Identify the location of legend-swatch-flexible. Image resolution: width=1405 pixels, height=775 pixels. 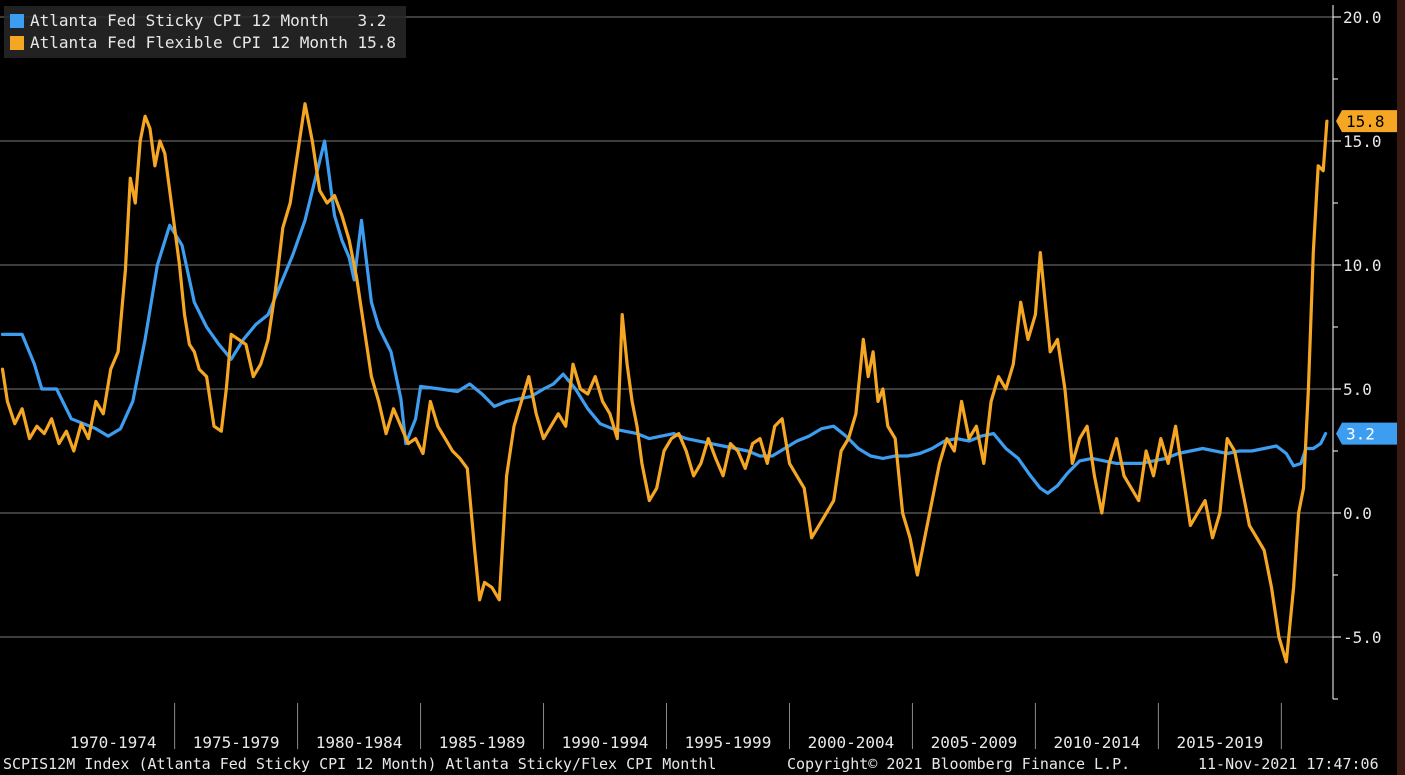
(17, 43).